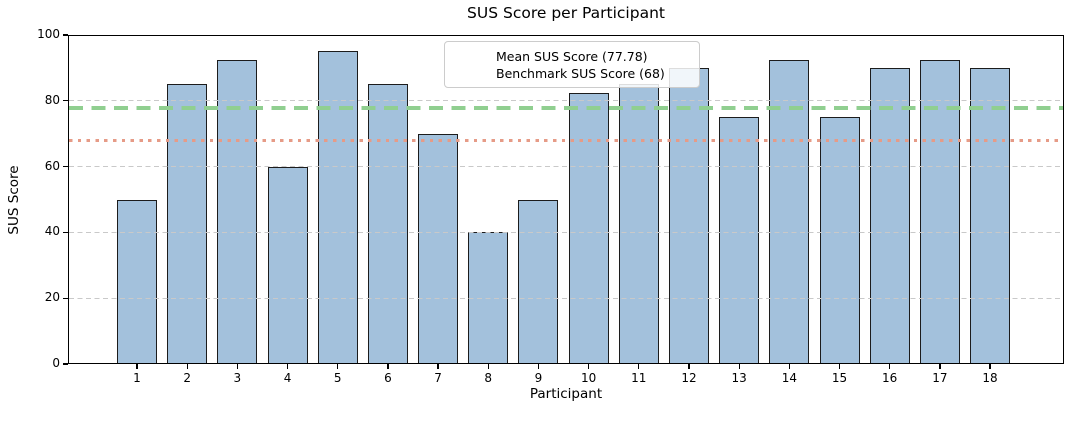  Describe the element at coordinates (689, 378) in the screenshot. I see `x-tick-label-12: 12` at that location.